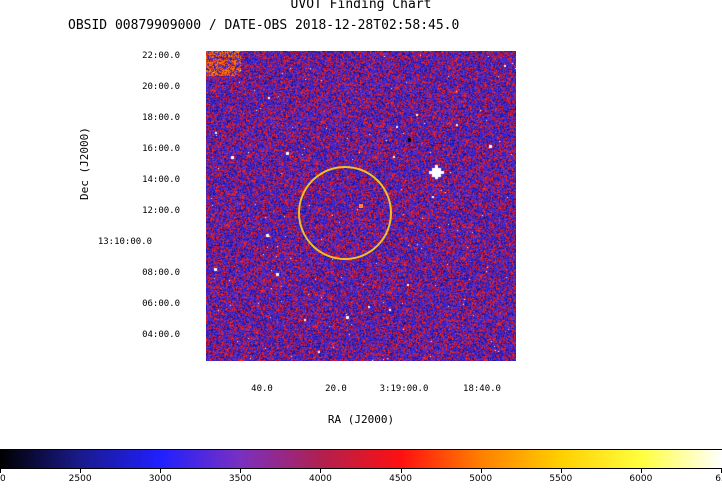  Describe the element at coordinates (361, 6) in the screenshot. I see `chart-title: UVOT Finding Chart` at that location.